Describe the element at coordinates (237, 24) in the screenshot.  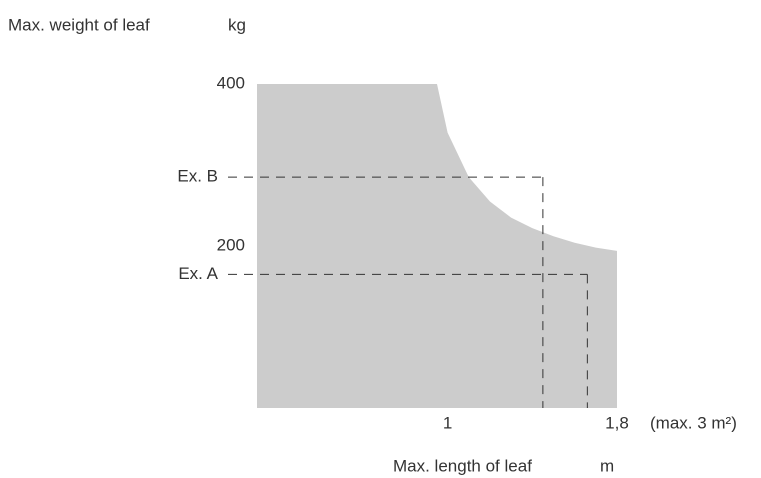
I see `y-axis-unit: kg` at that location.